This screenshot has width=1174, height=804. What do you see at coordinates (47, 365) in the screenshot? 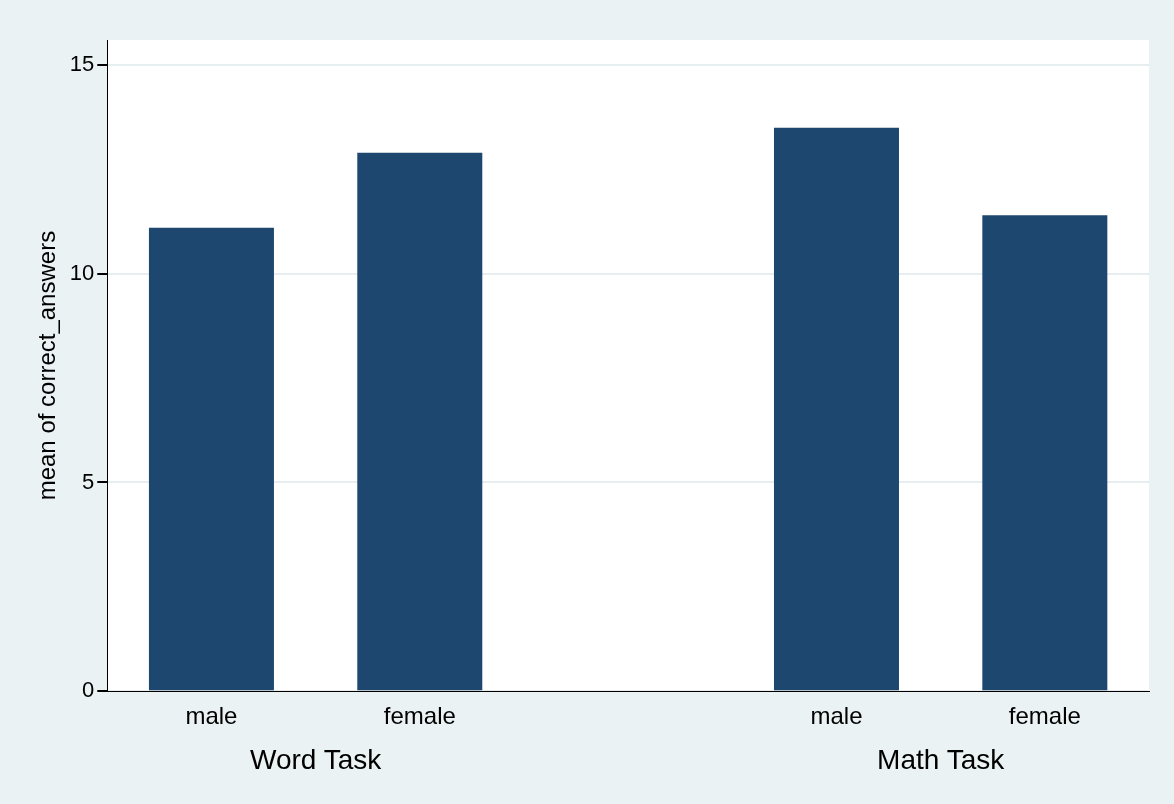
I see `y-axis-title: mean of correct_answers` at bounding box center [47, 365].